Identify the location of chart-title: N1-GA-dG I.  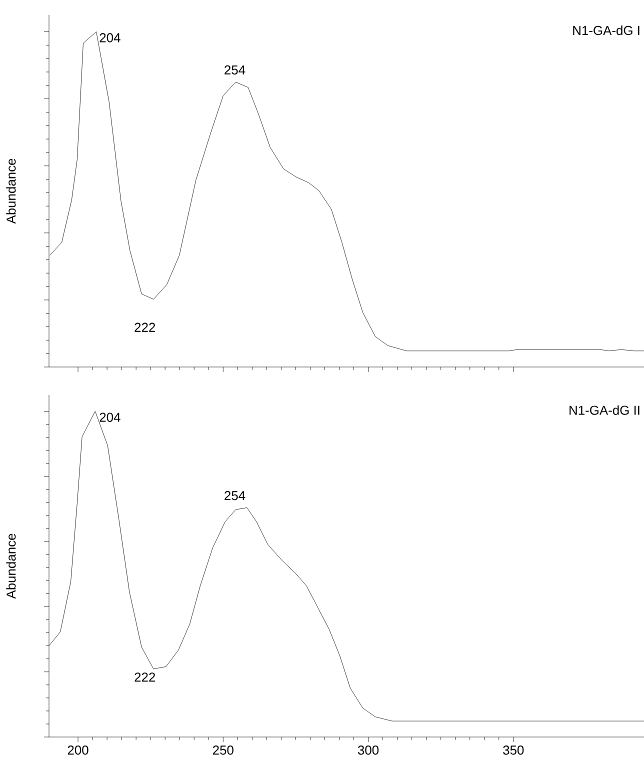
(606, 31).